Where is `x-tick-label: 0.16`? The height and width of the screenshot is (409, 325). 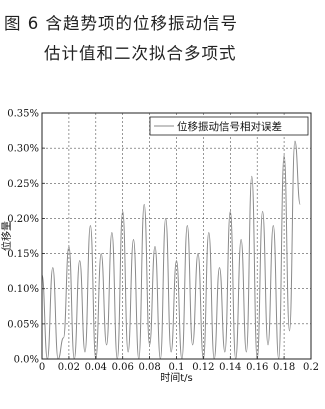
x-tick-label: 0.16 is located at coordinates (257, 367).